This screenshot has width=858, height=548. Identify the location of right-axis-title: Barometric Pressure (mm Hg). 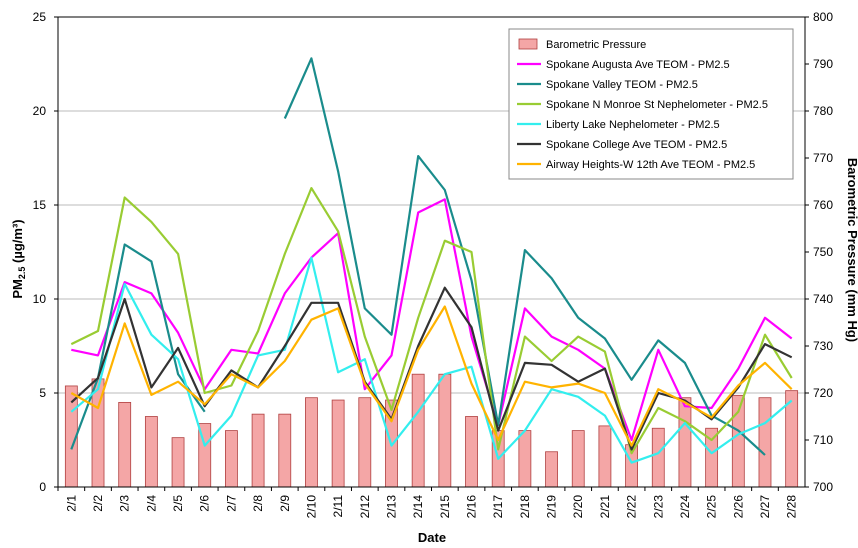
(851, 250).